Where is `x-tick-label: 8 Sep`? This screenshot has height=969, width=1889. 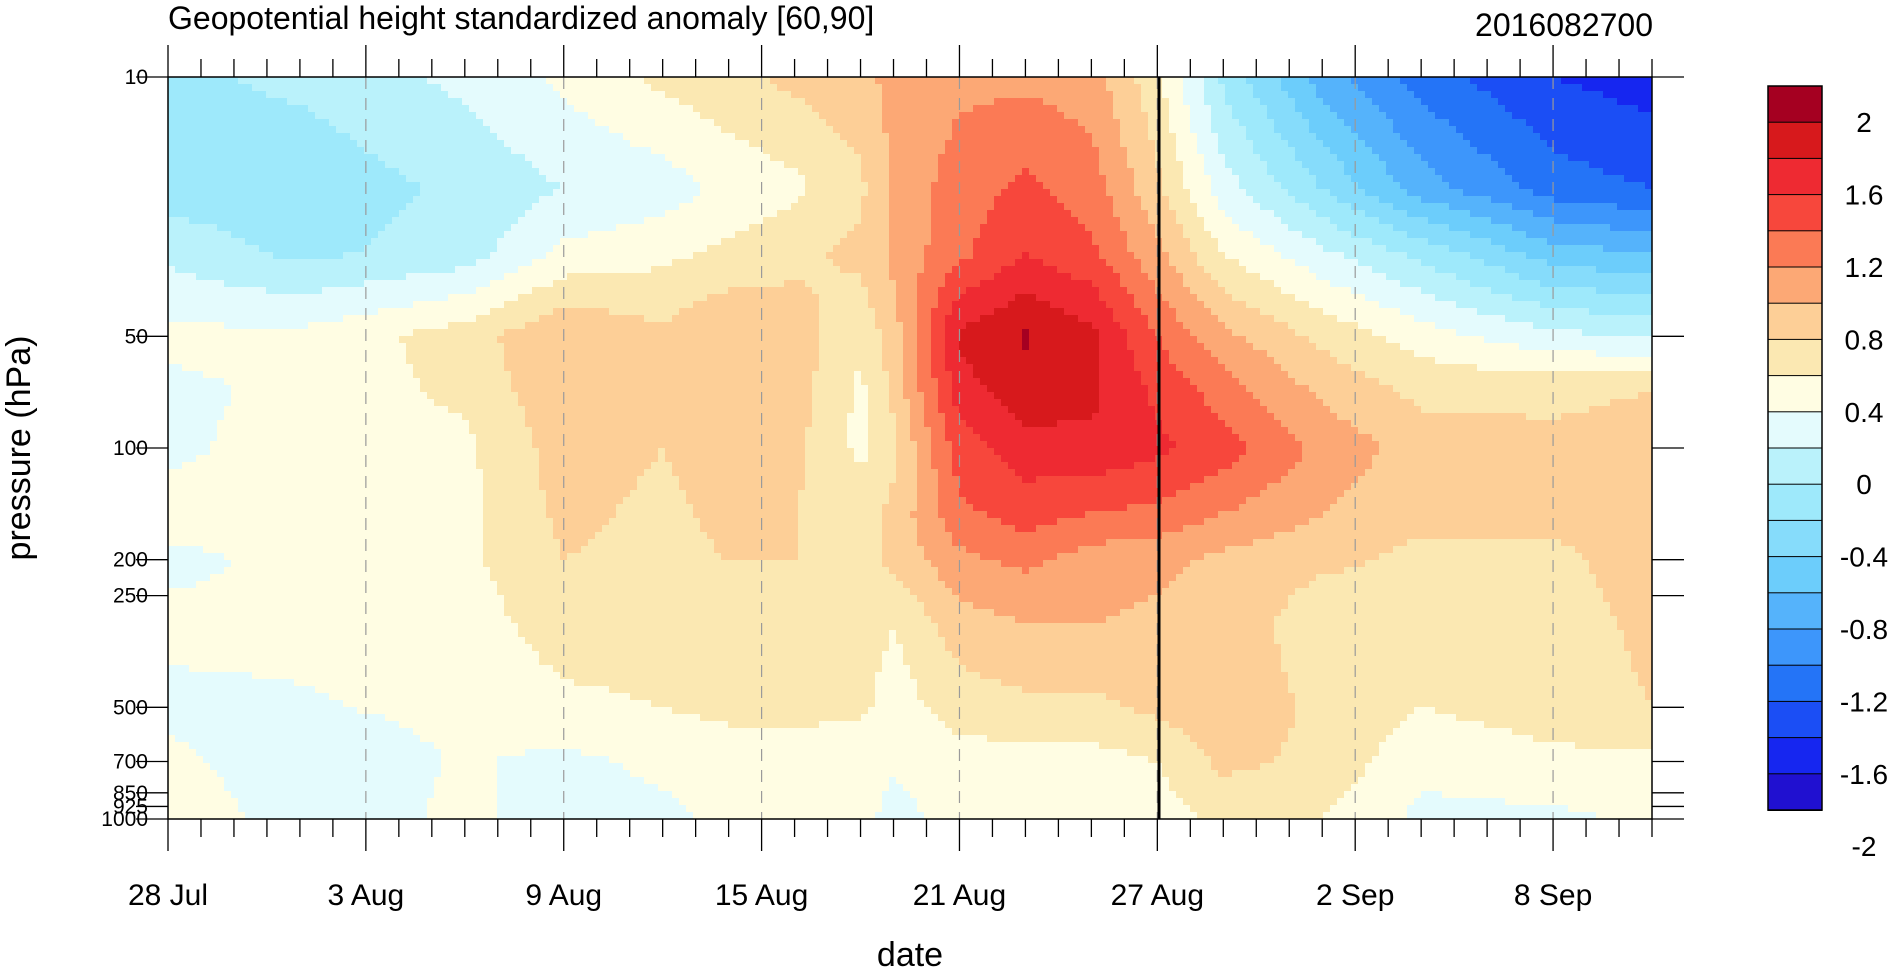
x-tick-label: 8 Sep is located at coordinates (1553, 895).